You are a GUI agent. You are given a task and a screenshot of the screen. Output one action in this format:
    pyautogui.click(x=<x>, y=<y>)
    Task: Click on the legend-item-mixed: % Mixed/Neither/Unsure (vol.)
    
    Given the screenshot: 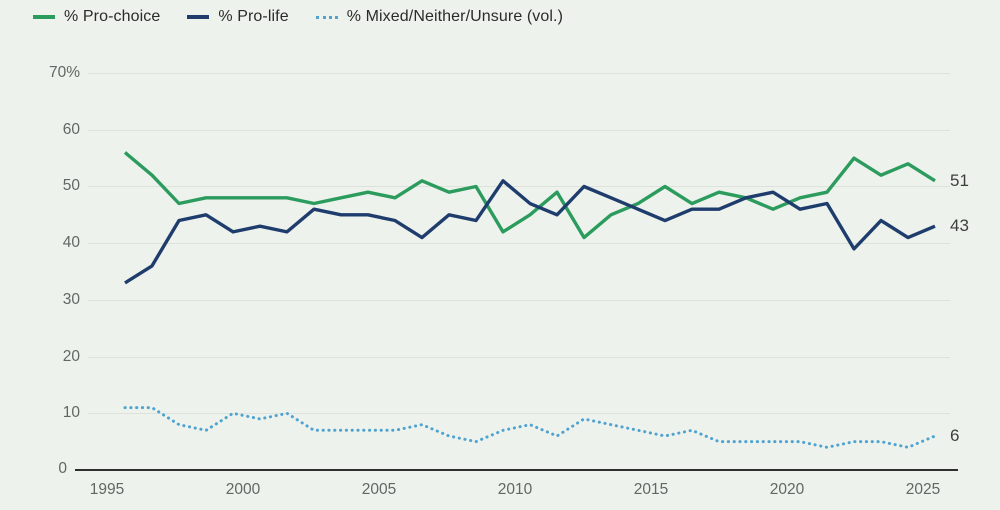 What is the action you would take?
    pyautogui.click(x=439, y=17)
    